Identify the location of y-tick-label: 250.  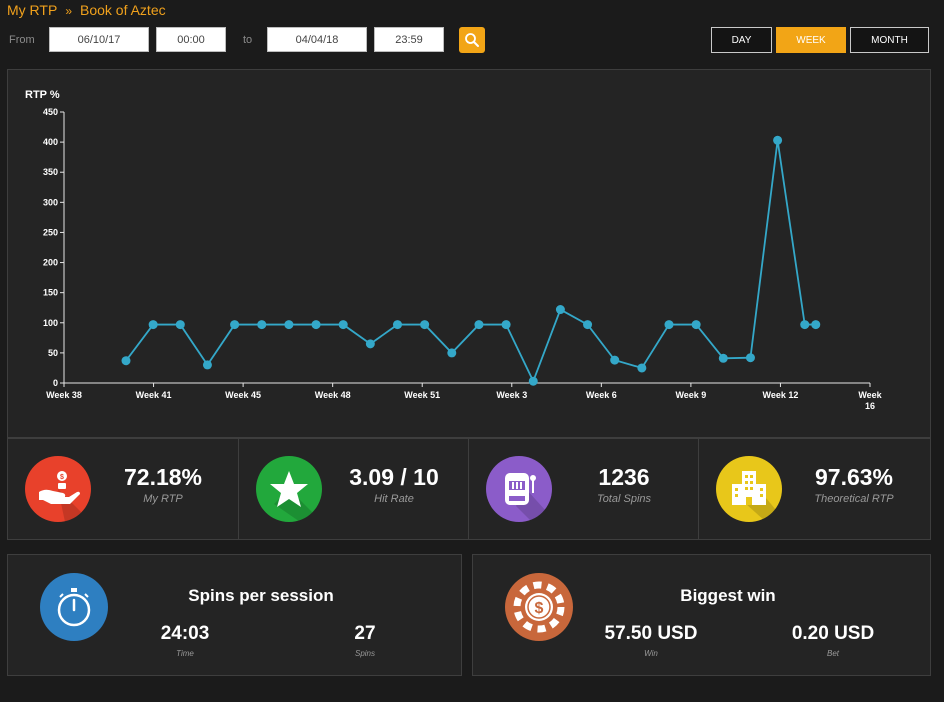
(50, 232).